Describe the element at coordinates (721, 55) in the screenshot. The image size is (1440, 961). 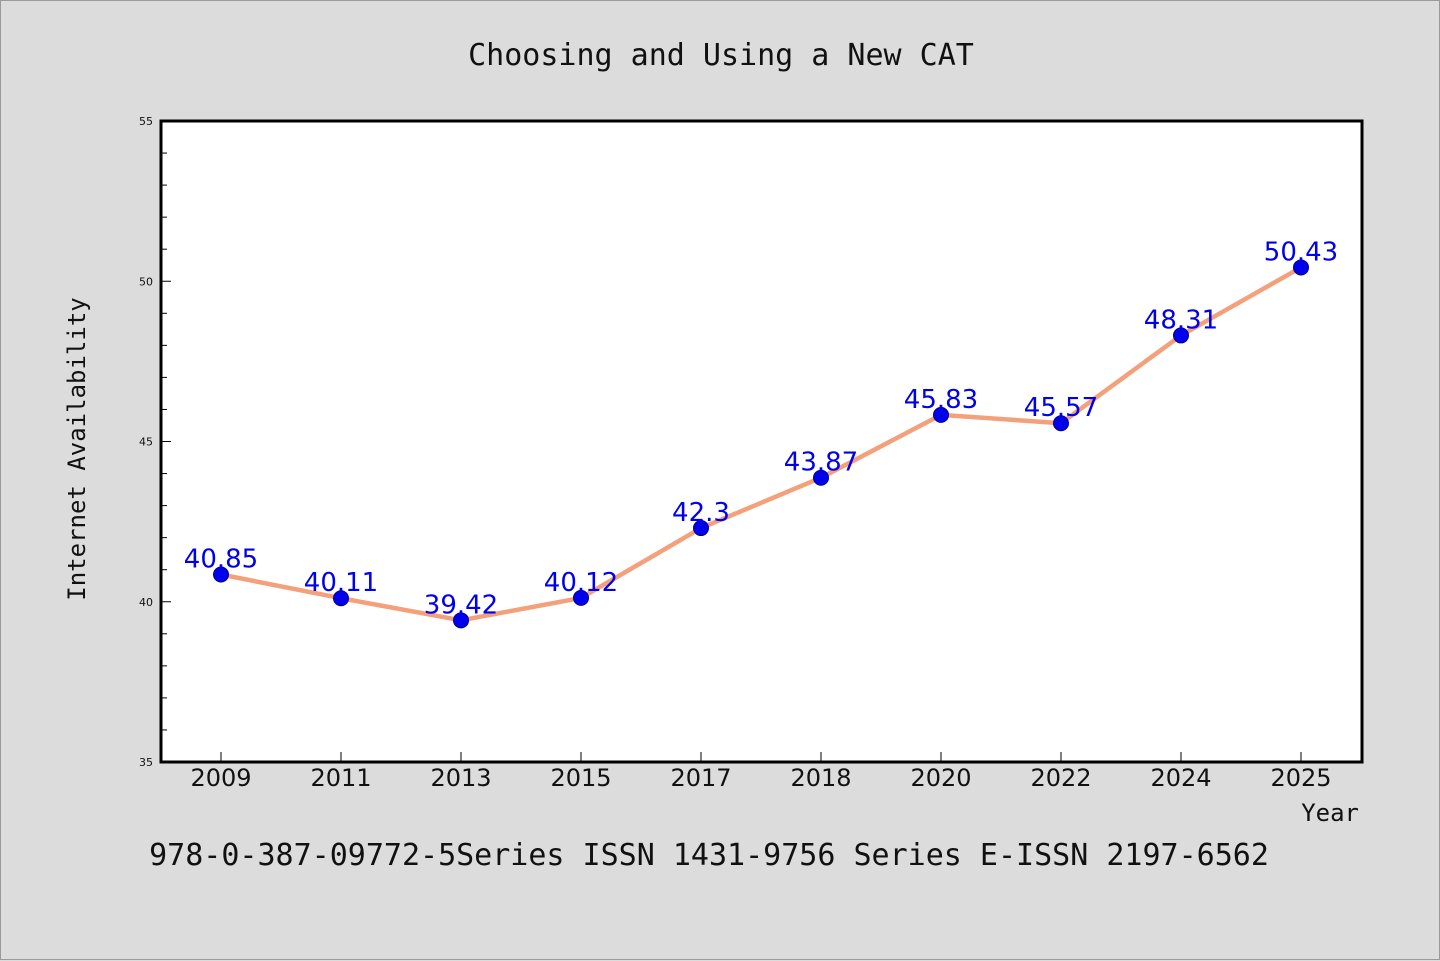
I see `chart-title: Choosing and Using a New CAT` at that location.